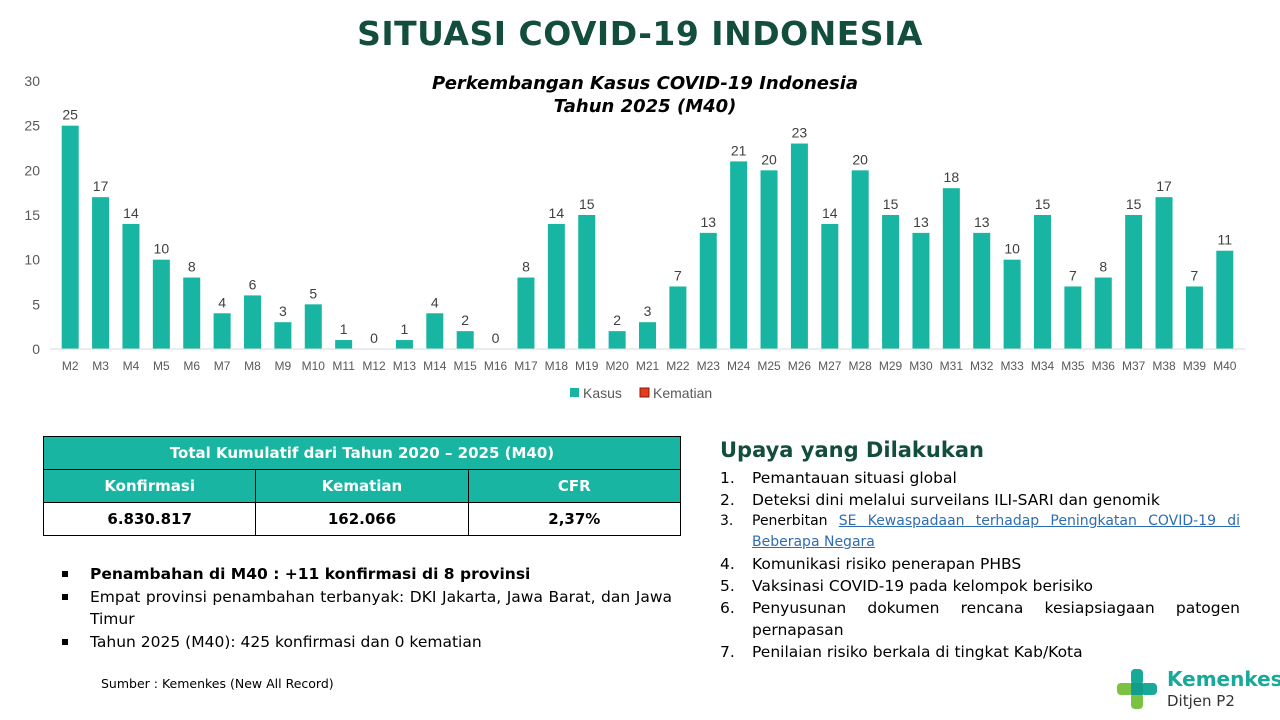  Describe the element at coordinates (852, 450) in the screenshot. I see `actions-title: Upaya yang Dilakukan` at that location.